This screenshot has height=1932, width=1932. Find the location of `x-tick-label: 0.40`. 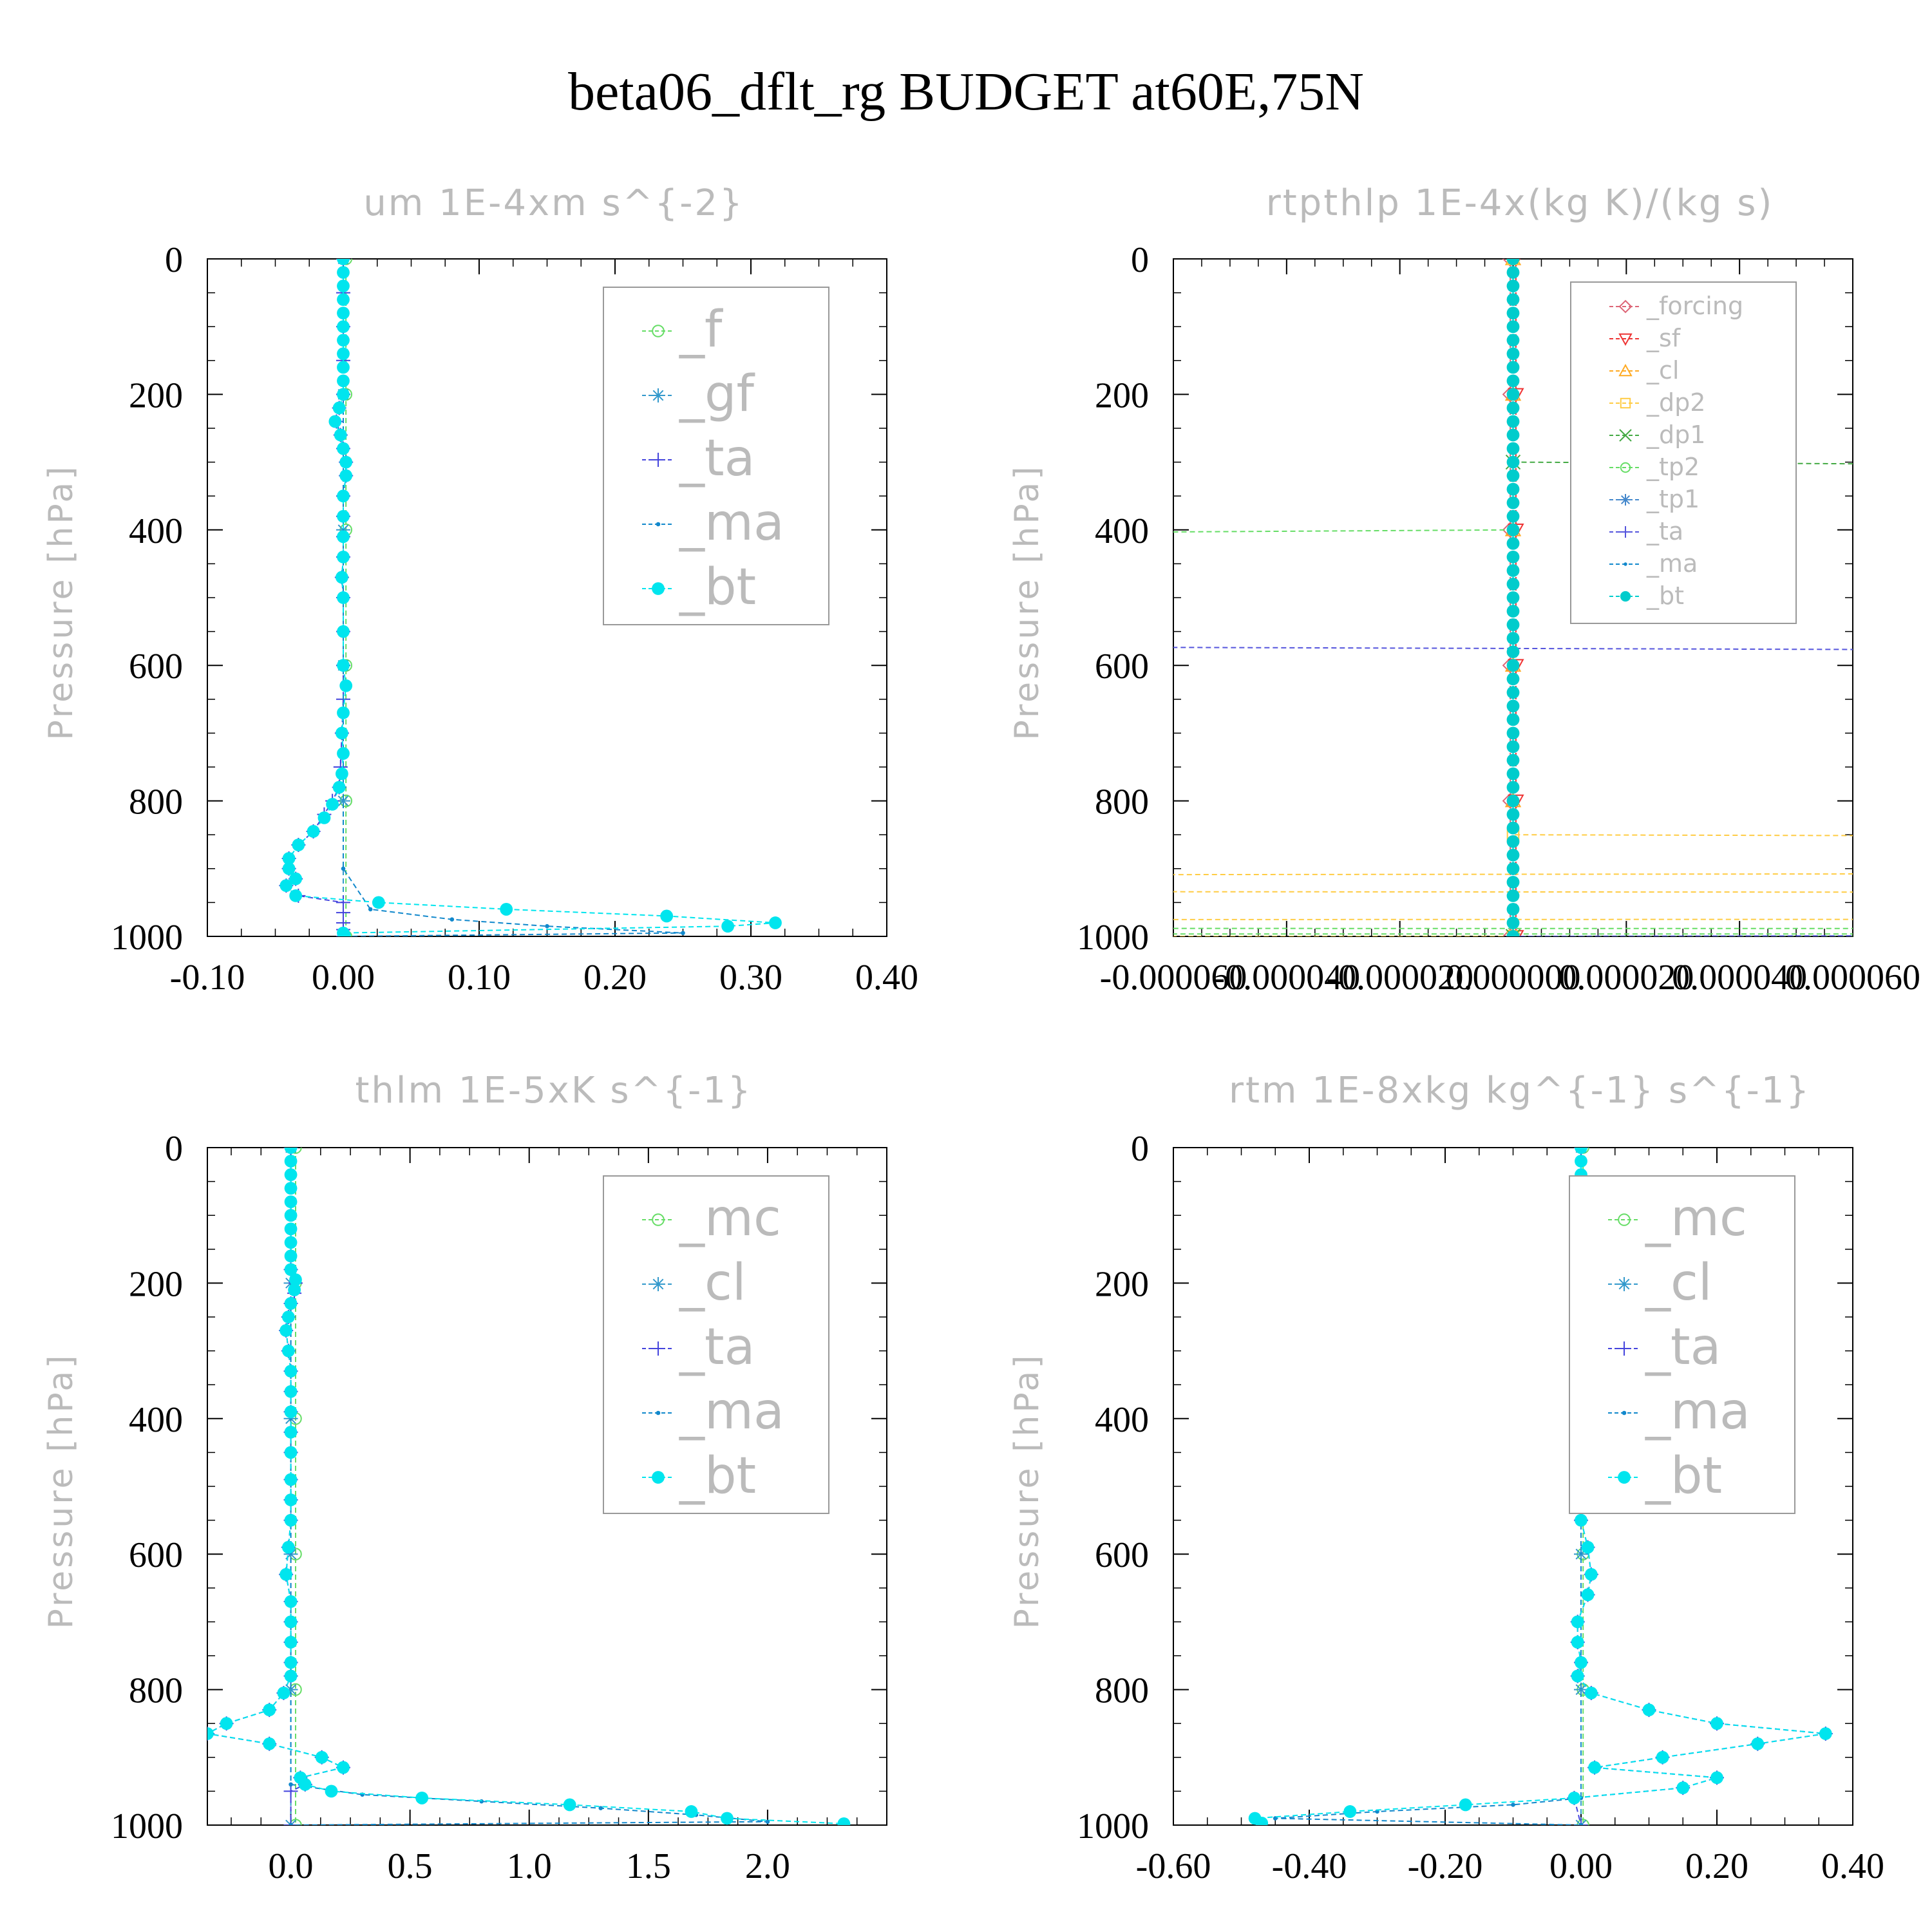

x-tick-label: 0.40 is located at coordinates (1853, 1866).